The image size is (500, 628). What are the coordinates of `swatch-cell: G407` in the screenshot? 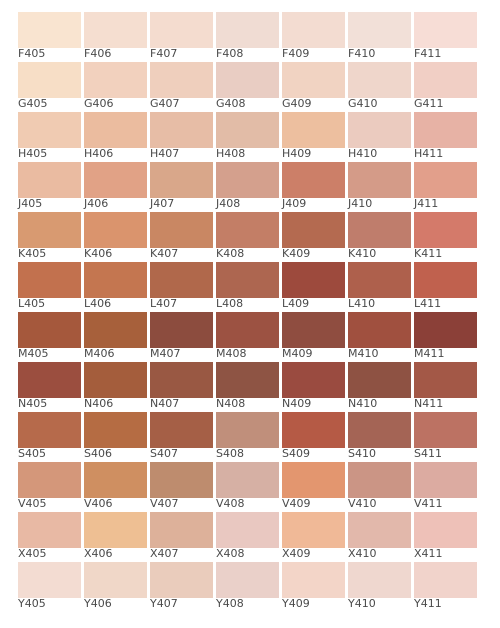 It's located at (181, 87).